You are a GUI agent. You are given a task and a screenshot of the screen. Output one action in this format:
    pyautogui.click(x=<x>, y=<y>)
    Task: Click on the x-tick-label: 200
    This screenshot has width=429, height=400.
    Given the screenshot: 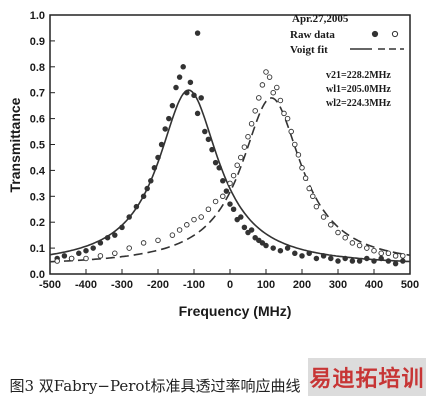 What is the action you would take?
    pyautogui.click(x=302, y=285)
    